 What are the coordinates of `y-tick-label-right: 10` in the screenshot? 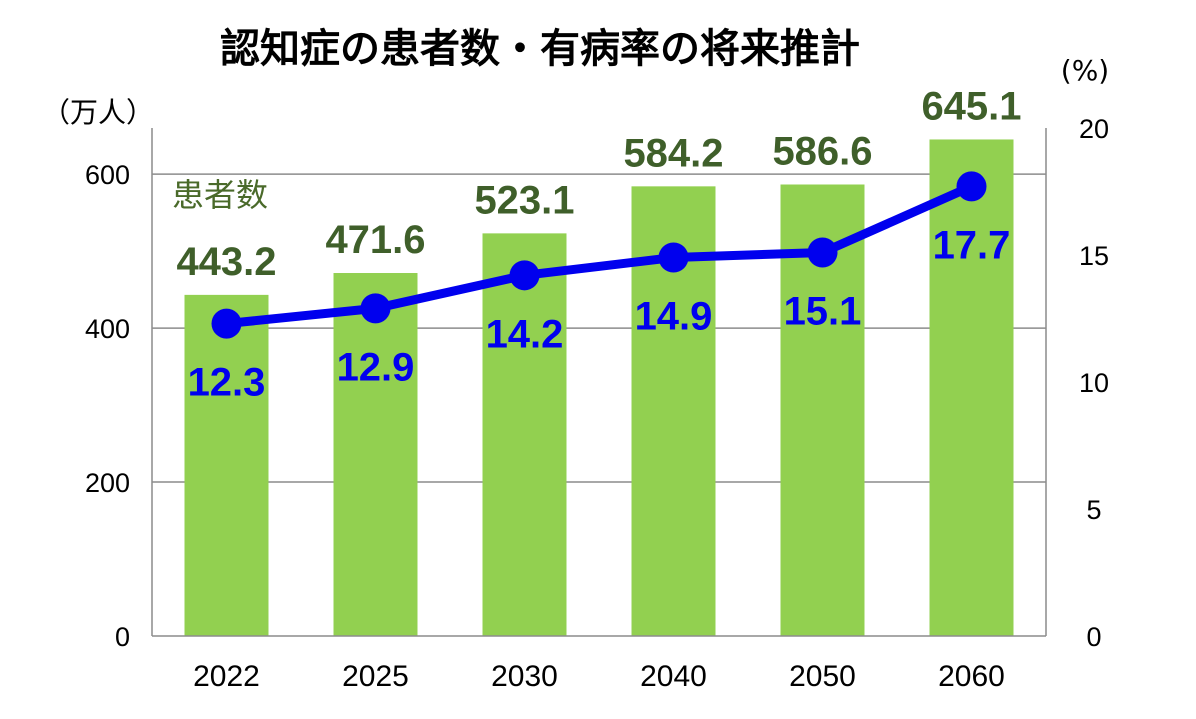 It's located at (1094, 383).